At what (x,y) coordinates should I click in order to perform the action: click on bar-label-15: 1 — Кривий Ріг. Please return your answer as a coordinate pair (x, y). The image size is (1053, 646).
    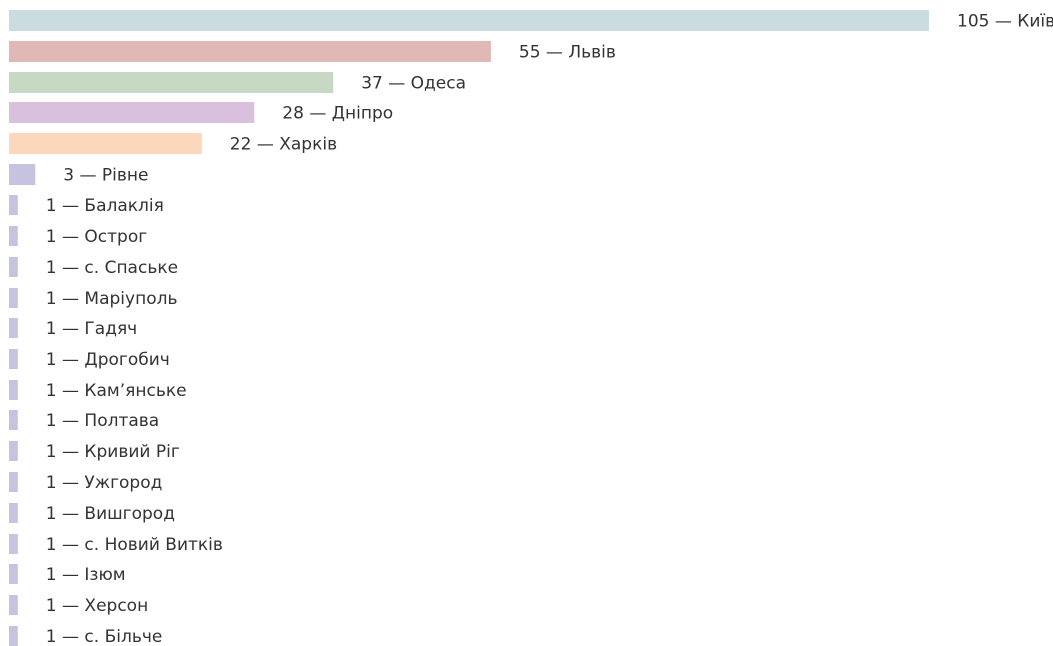
    Looking at the image, I should click on (113, 452).